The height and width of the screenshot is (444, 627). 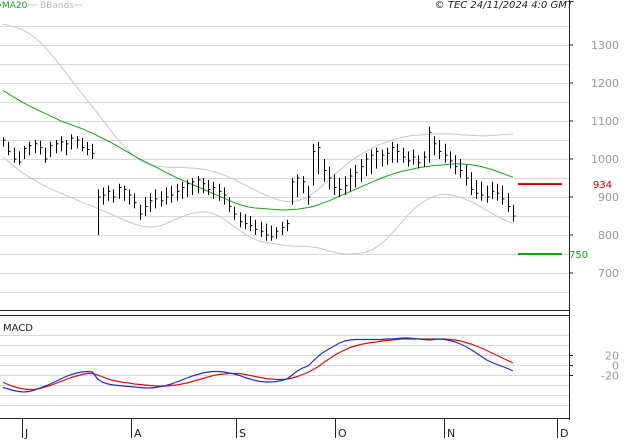 What do you see at coordinates (608, 197) in the screenshot?
I see `y-tick-label: 900` at bounding box center [608, 197].